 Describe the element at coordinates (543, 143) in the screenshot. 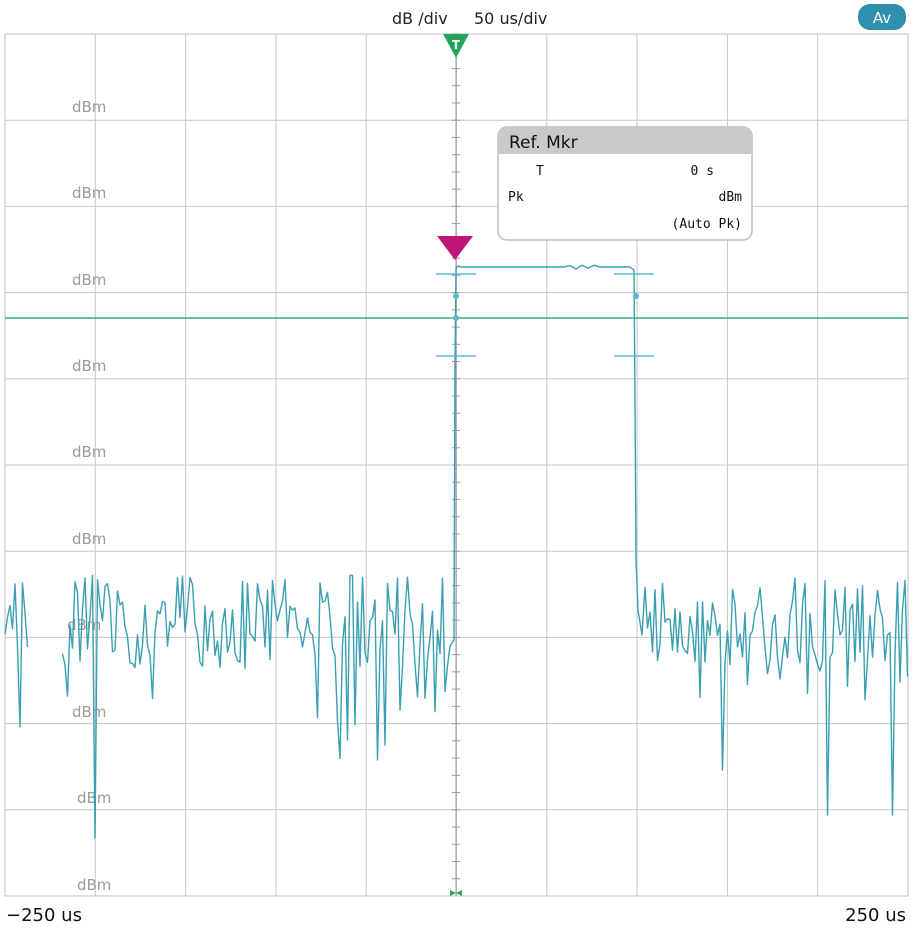

I see `panel-title: Ref. Mkr` at that location.